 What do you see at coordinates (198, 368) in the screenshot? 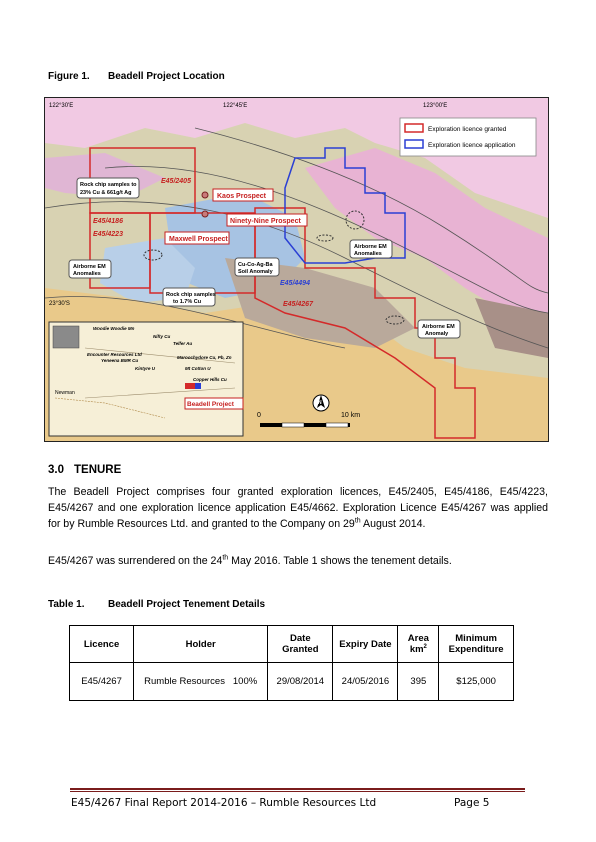
I see `svg-text: Mt Cotton U` at bounding box center [198, 368].